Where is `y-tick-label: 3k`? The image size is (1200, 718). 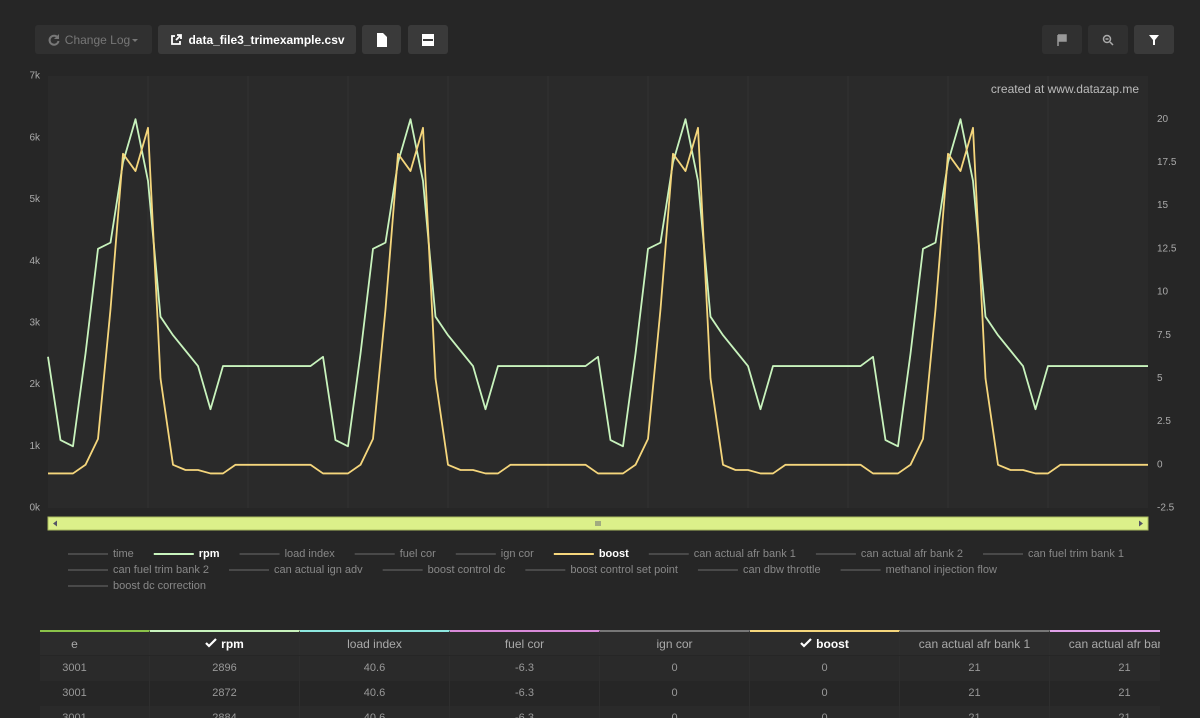
y-tick-label: 3k is located at coordinates (35, 322).